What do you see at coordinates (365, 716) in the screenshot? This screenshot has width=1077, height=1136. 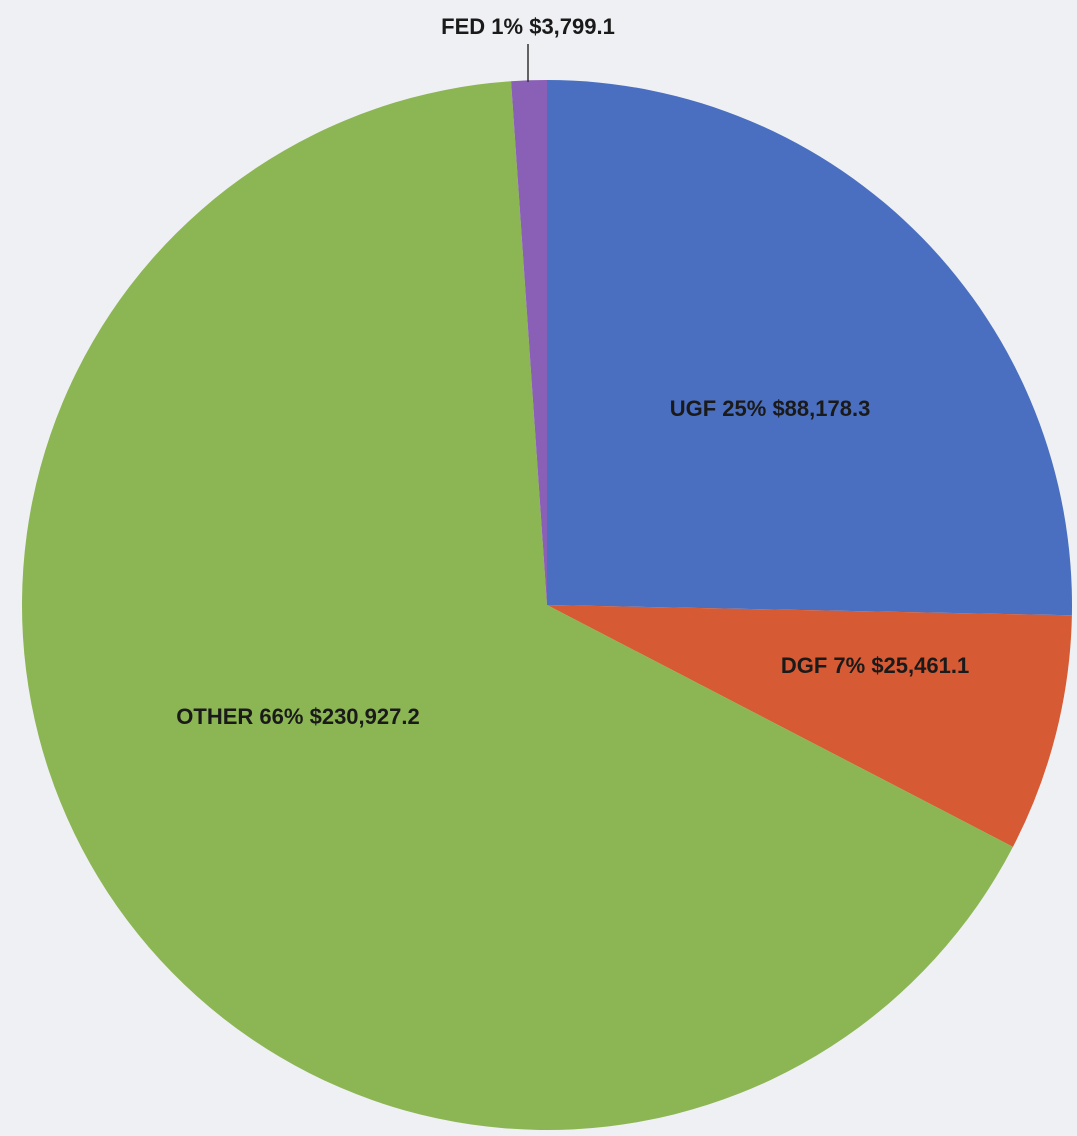 I see `value-label: $230,927.2` at bounding box center [365, 716].